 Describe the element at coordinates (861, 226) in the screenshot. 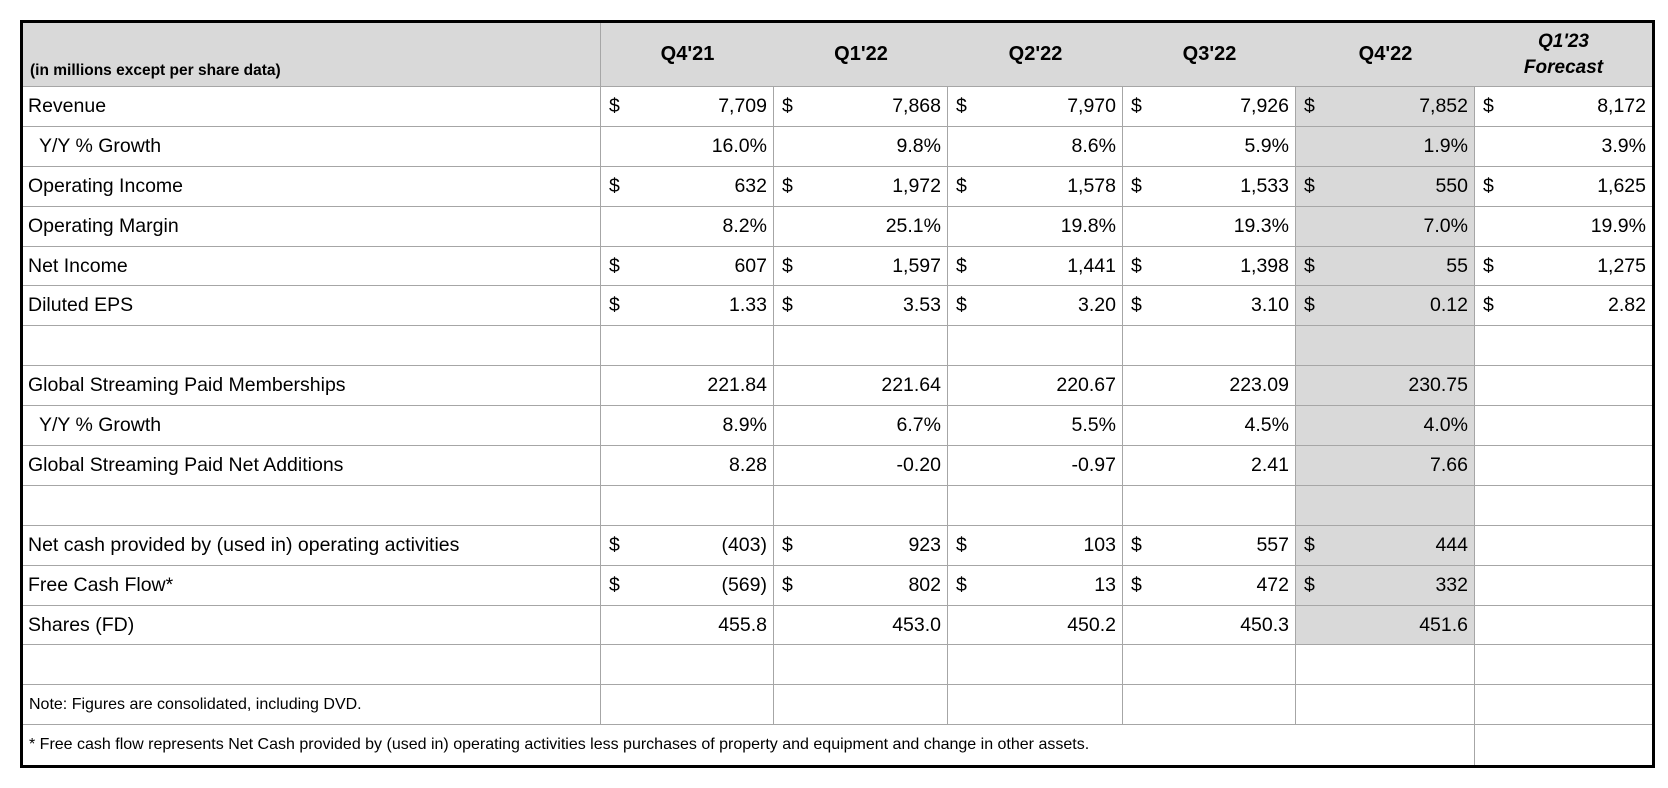

I see `value-cell: 25.1%` at that location.